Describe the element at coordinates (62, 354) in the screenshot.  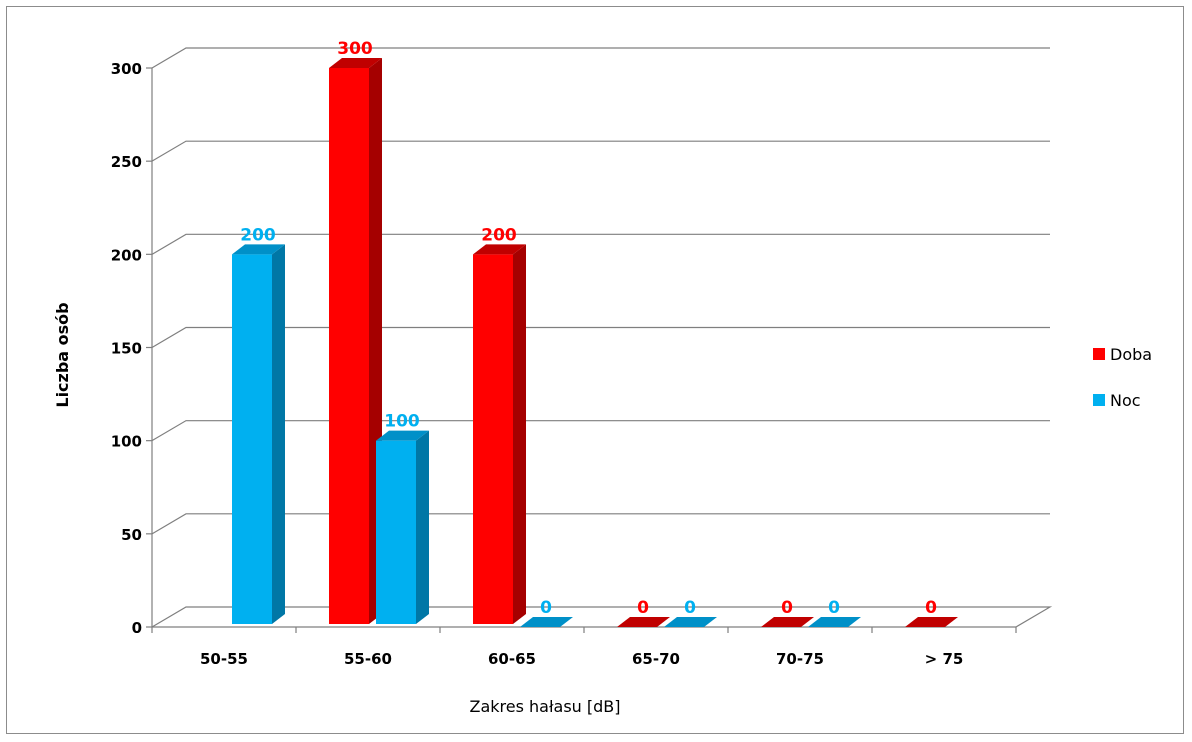
I see `y-axis-title: Liczba osób` at that location.